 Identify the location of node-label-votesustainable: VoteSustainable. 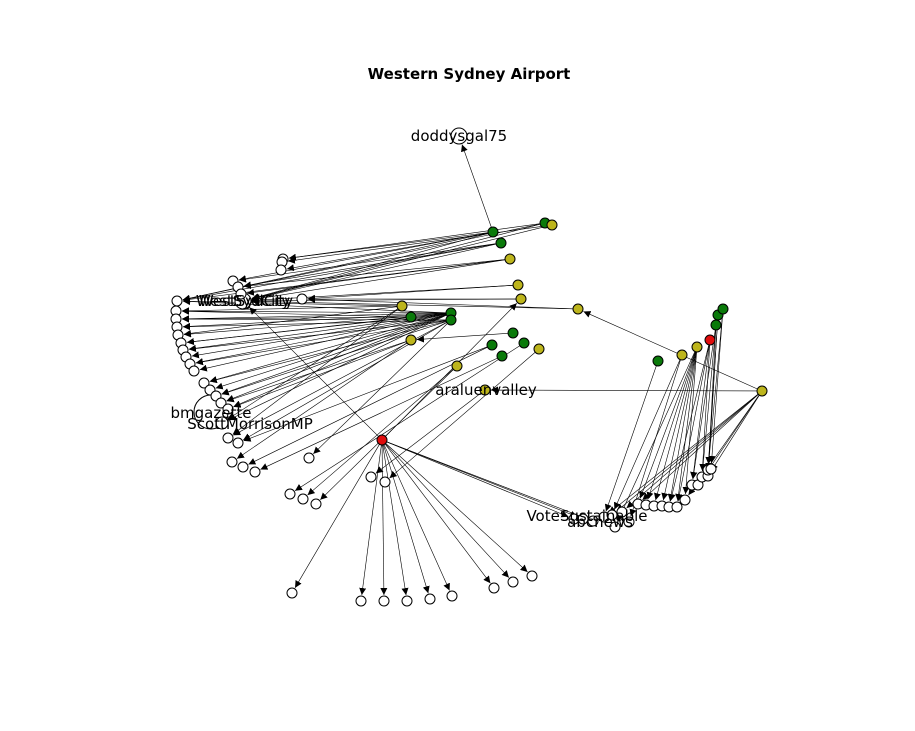
(586, 516).